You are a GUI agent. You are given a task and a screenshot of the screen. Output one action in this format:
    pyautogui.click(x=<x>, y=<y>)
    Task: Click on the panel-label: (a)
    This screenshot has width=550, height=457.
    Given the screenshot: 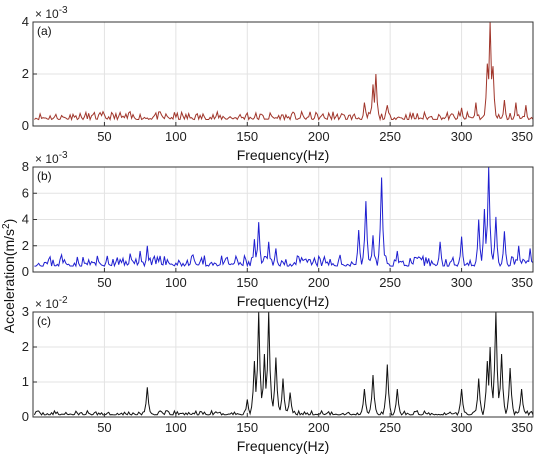 What is the action you would take?
    pyautogui.click(x=44, y=31)
    